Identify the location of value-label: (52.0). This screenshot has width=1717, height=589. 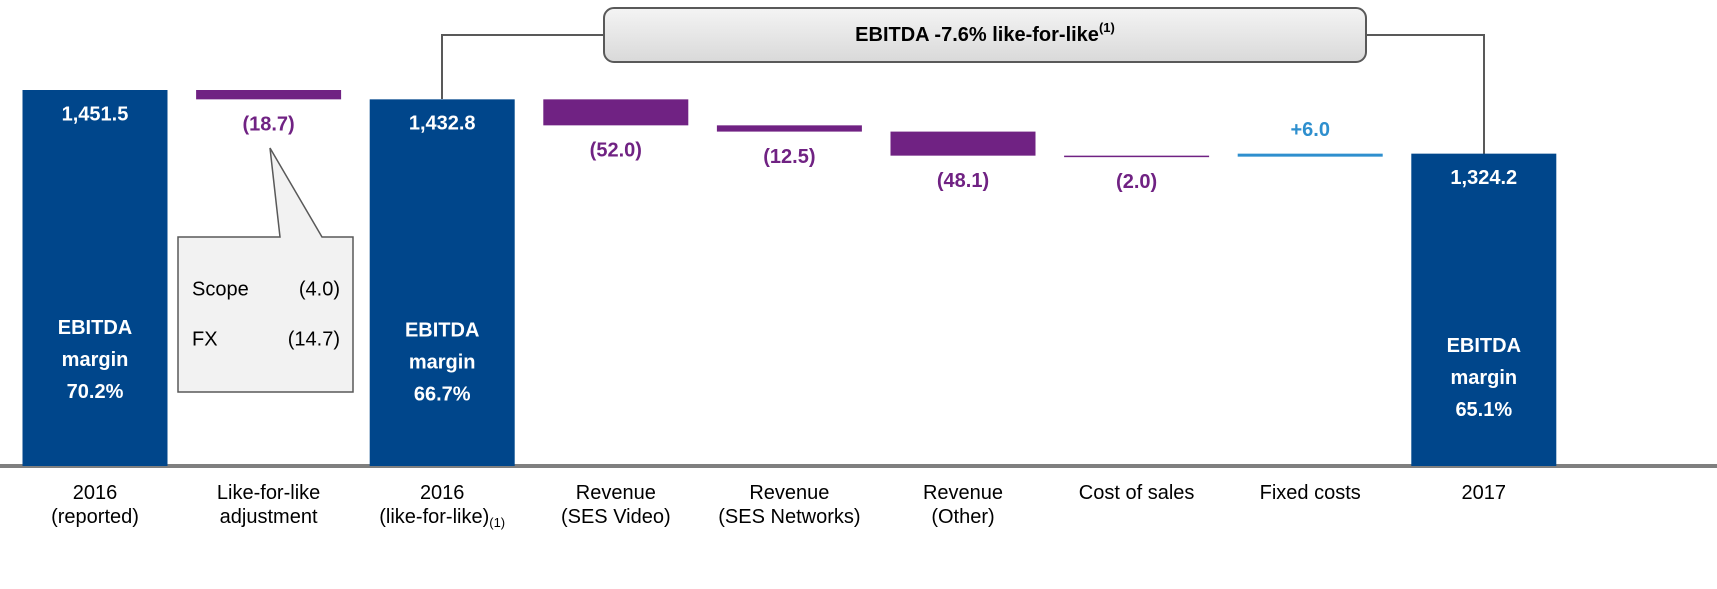
(616, 151).